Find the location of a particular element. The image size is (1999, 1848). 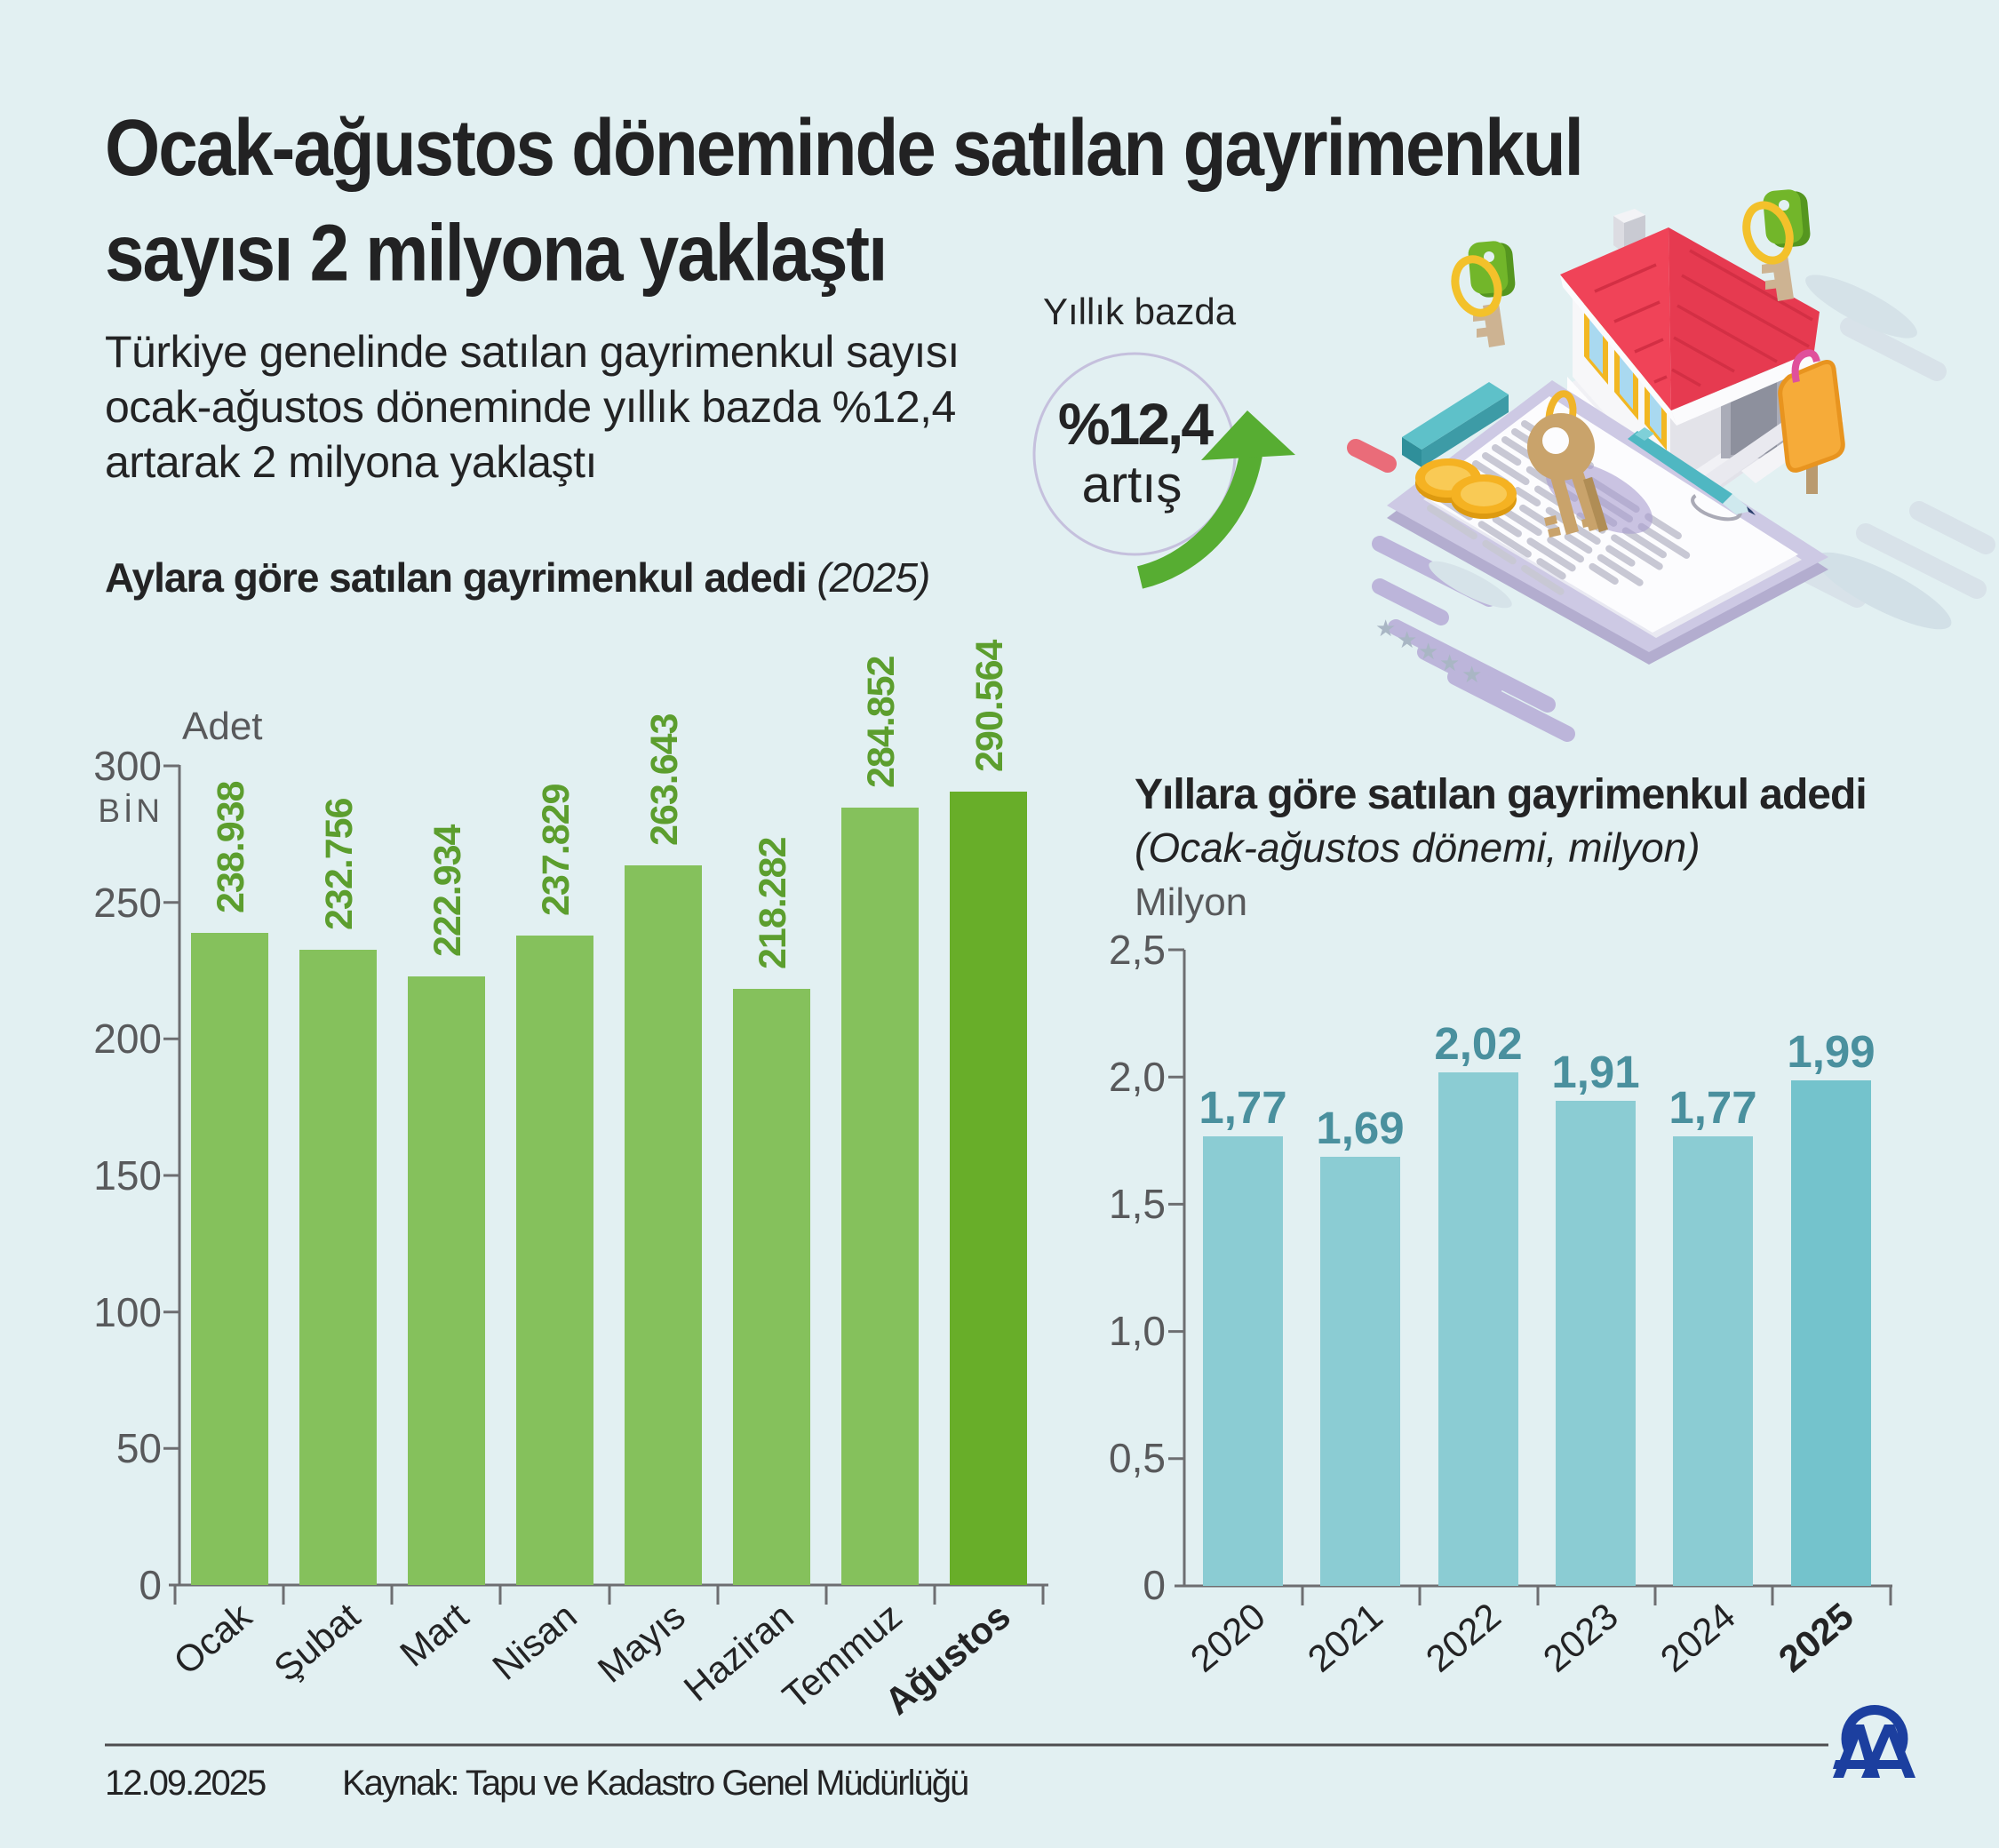

svg-text: 150 is located at coordinates (128, 1175).